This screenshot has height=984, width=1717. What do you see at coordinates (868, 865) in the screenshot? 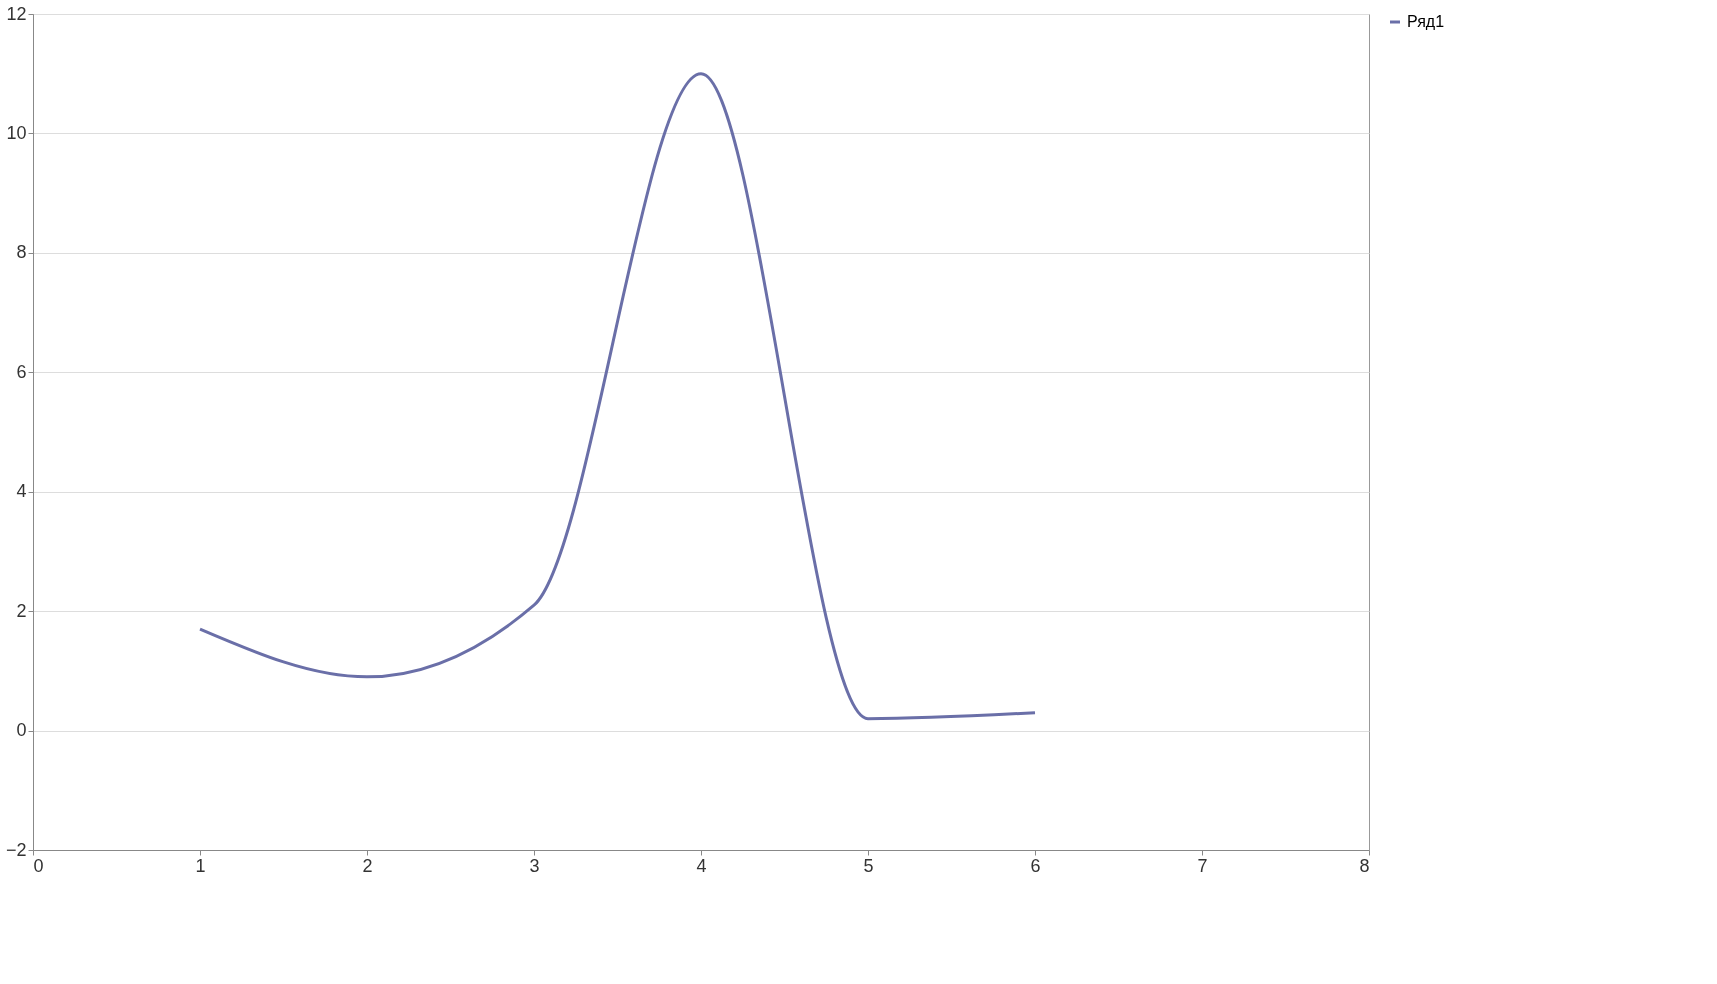
I see `x-tick-label: 5` at bounding box center [868, 865].